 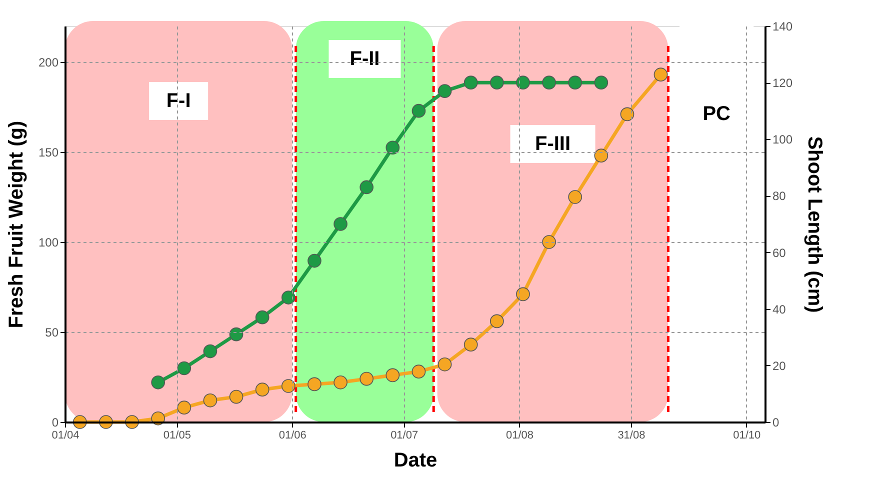 I want to click on y2-tick-label: 120, so click(x=782, y=83).